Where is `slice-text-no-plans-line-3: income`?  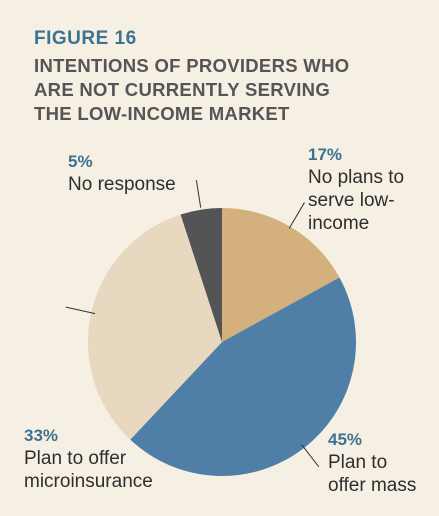 slice-text-no-plans-line-3: income is located at coordinates (339, 223).